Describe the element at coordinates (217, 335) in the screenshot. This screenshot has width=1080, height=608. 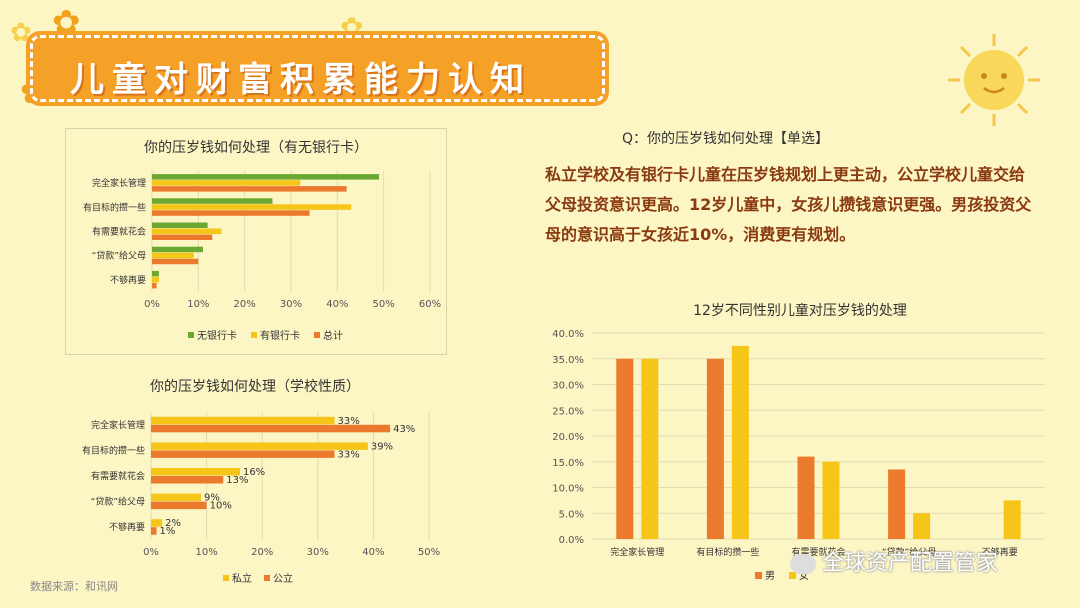
I see `legend-label: 无银行卡` at that location.